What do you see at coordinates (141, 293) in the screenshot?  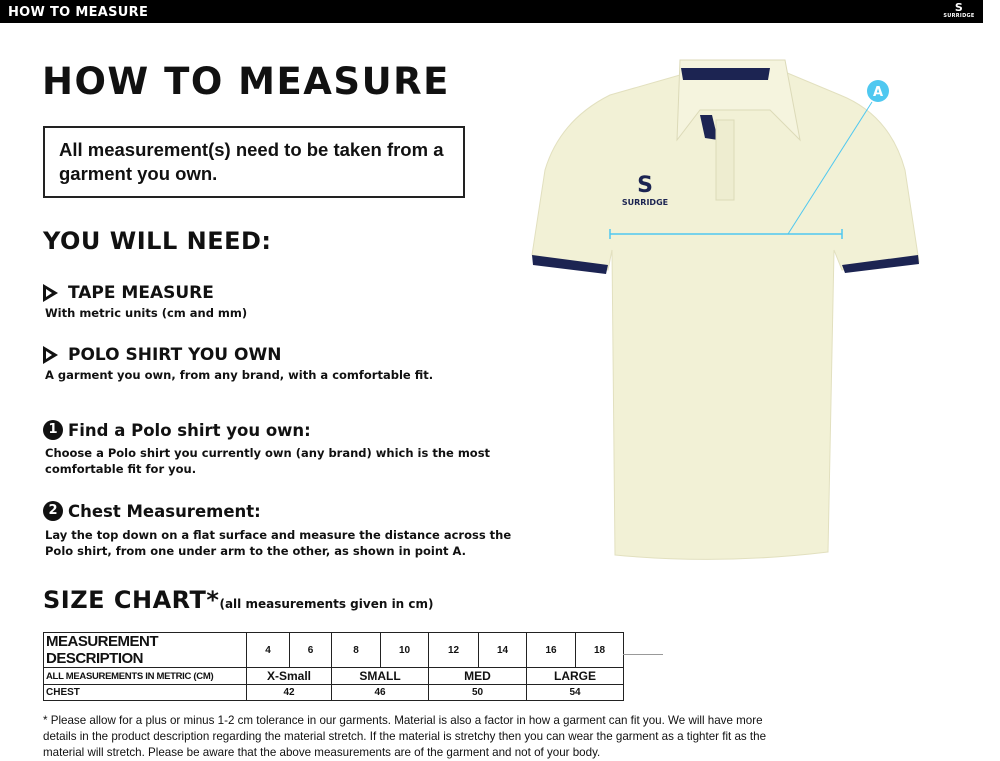 I see `need-item-title: TAPE MEASURE` at bounding box center [141, 293].